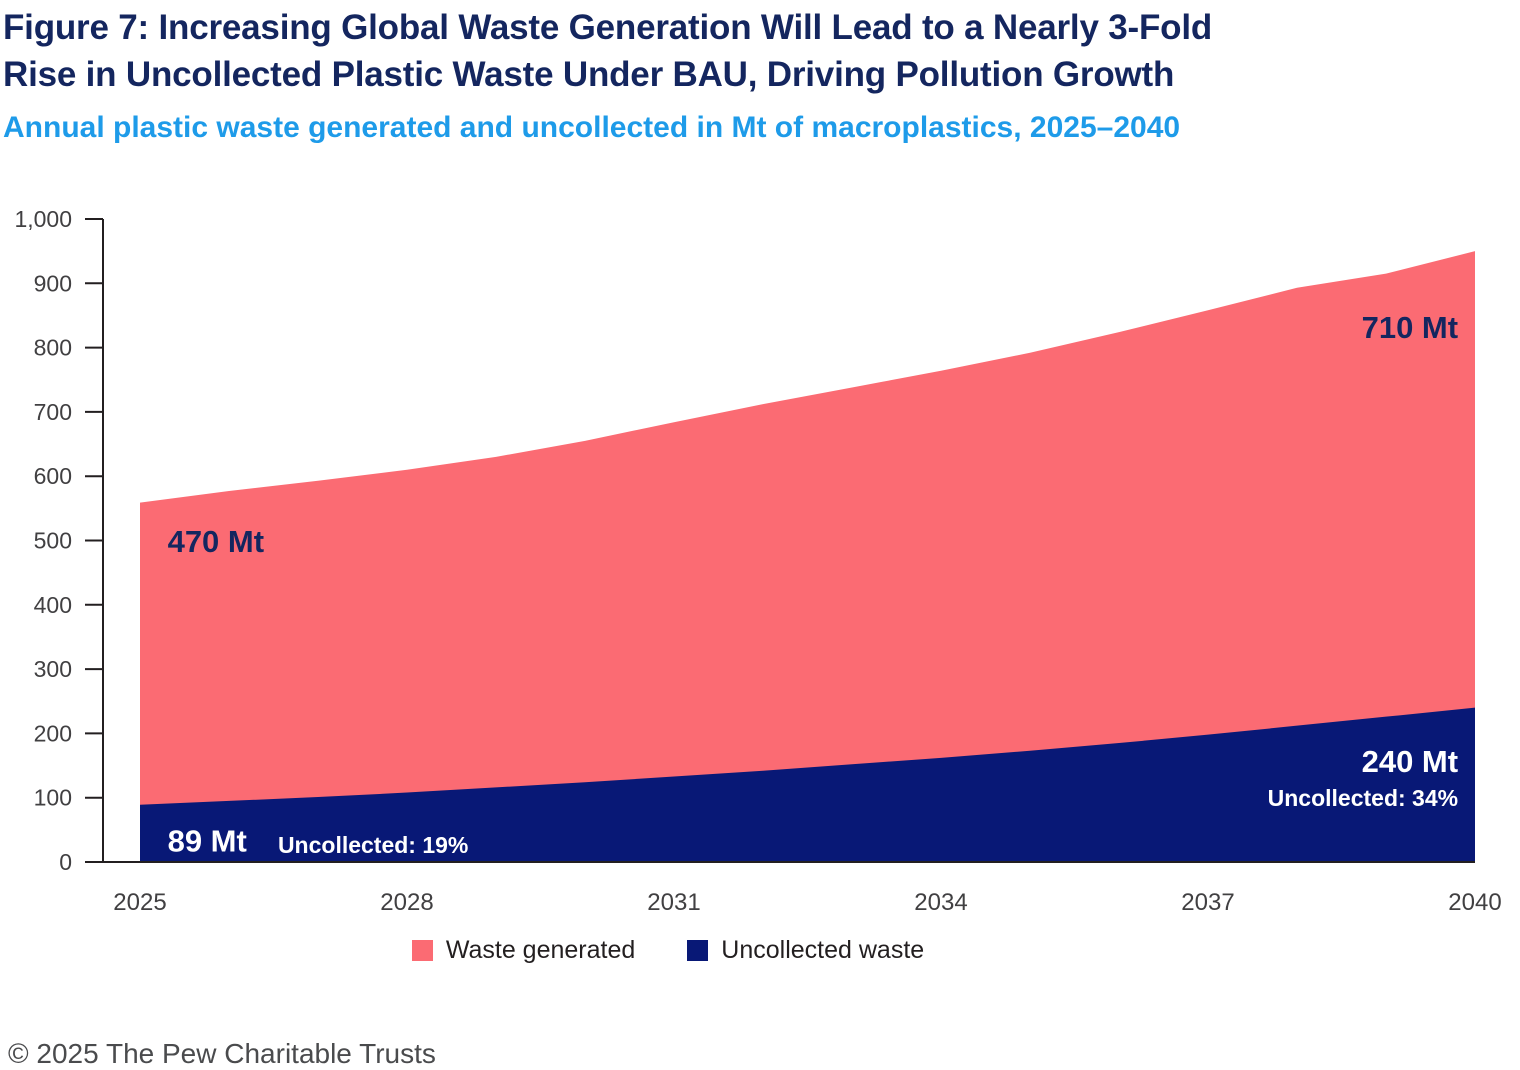 Image resolution: width=1520 pixels, height=1070 pixels. What do you see at coordinates (53, 798) in the screenshot?
I see `y-tick-label: 100` at bounding box center [53, 798].